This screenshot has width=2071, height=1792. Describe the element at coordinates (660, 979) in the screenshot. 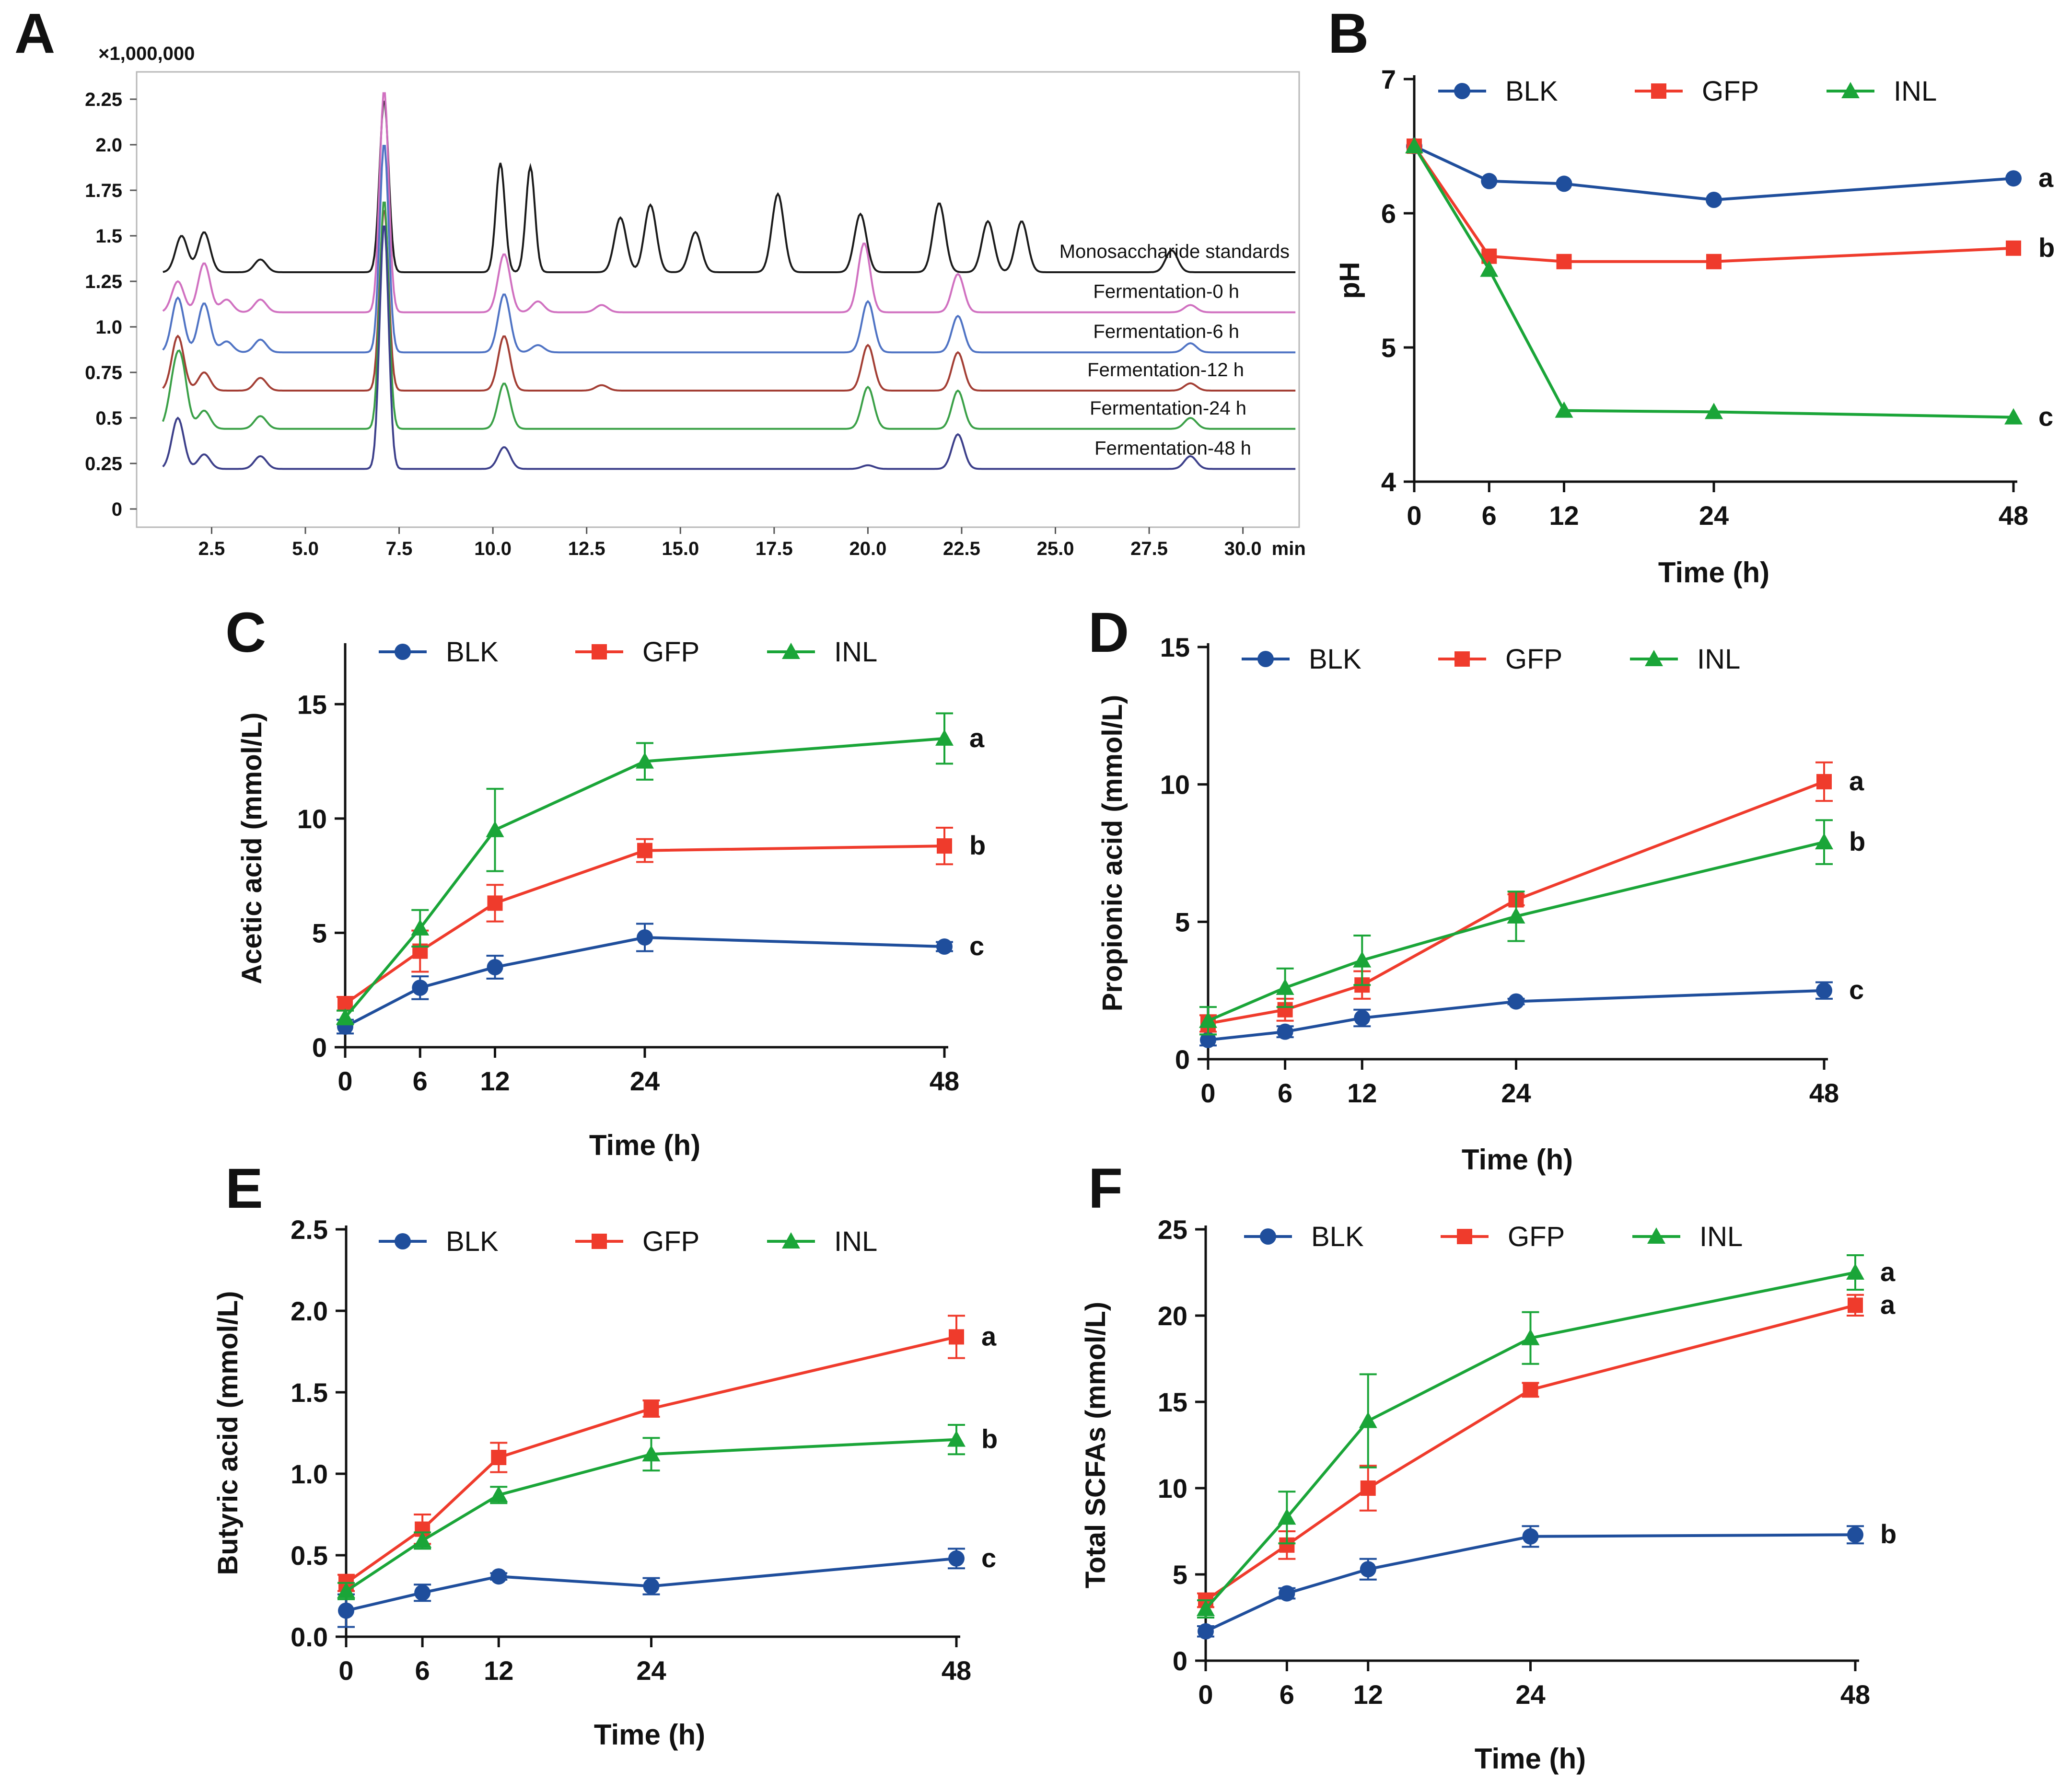

I see `series-blk: c` at that location.